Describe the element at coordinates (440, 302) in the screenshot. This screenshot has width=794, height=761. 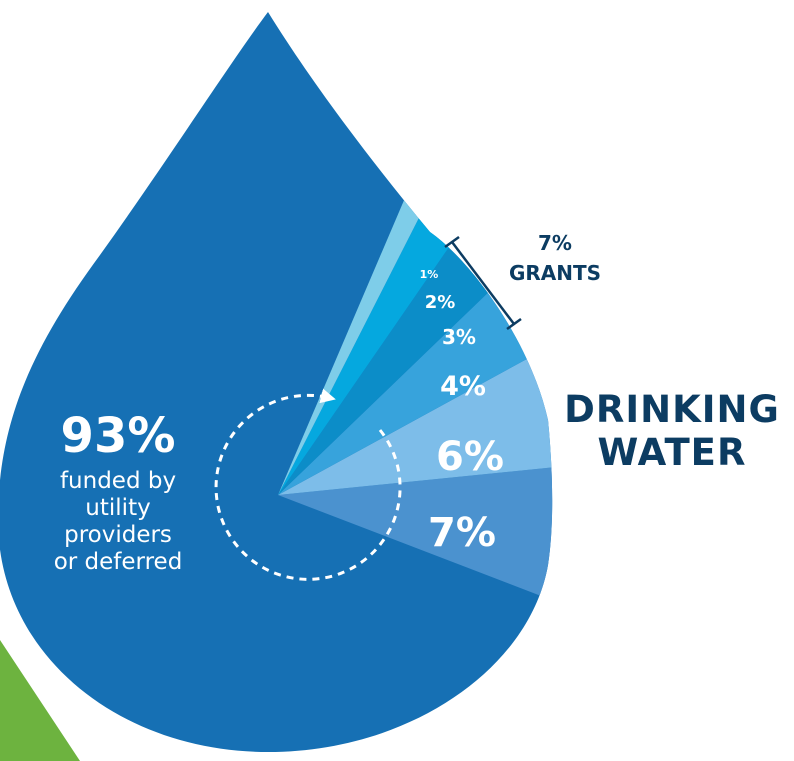
I see `slice-label-2: 2%` at that location.